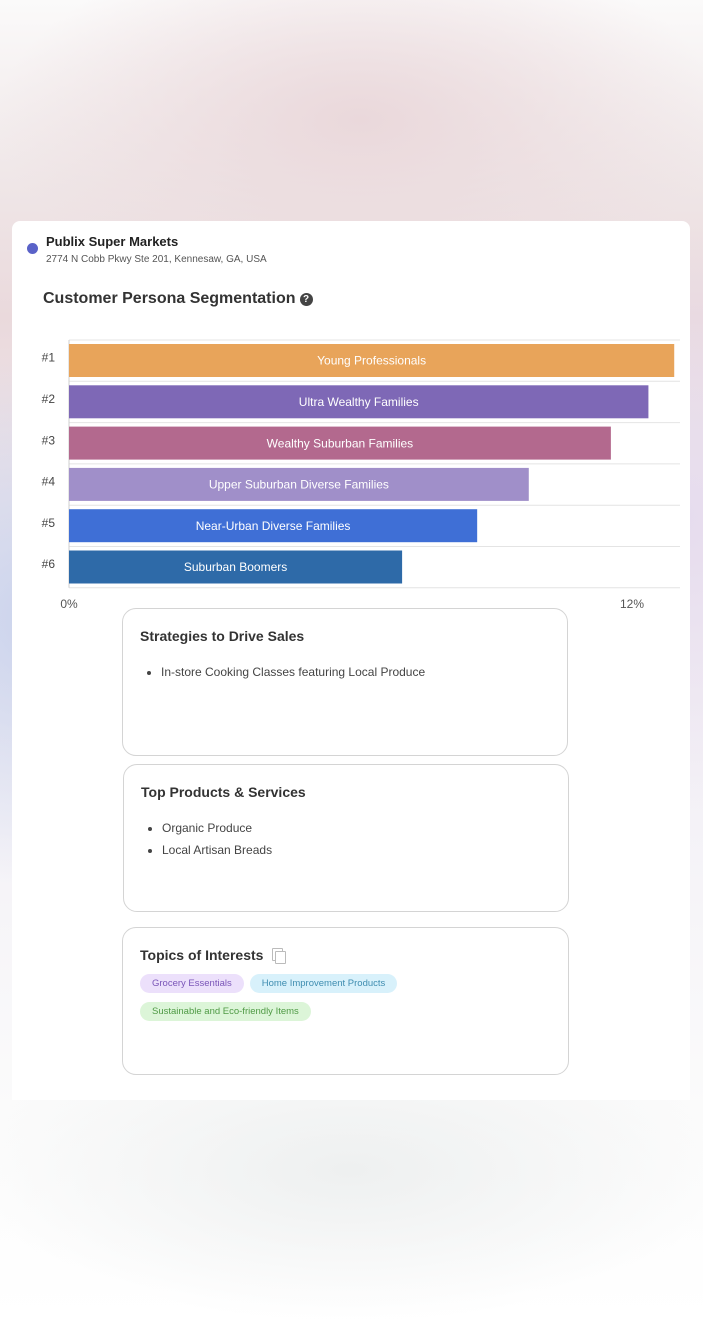  What do you see at coordinates (202, 955) in the screenshot?
I see `topics-title-text: Topics of Interests` at bounding box center [202, 955].